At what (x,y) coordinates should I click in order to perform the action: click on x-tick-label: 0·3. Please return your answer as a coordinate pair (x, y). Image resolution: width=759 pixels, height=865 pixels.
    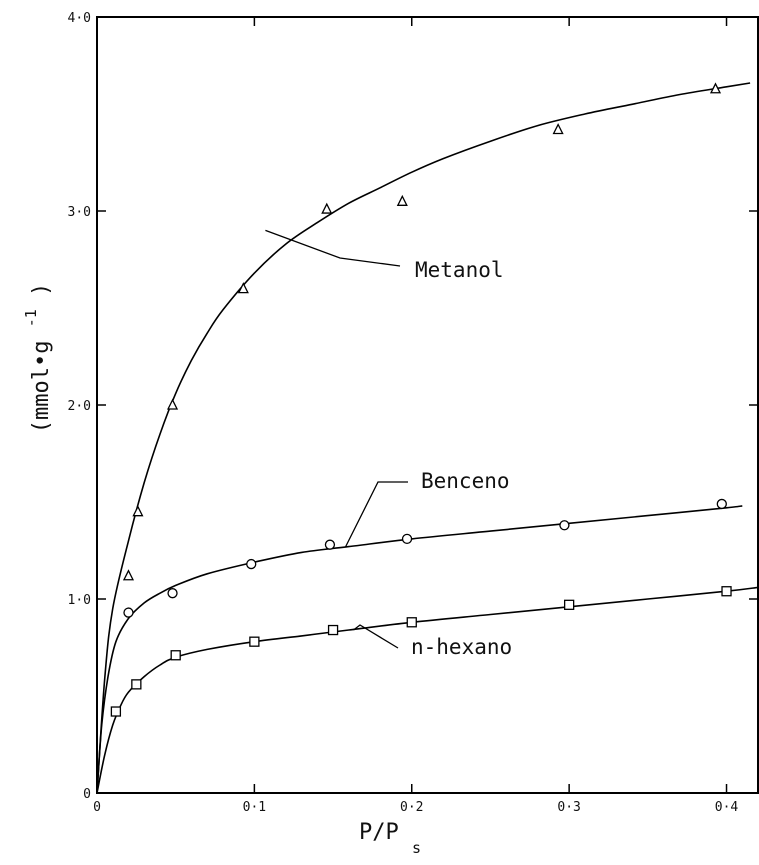
    Looking at the image, I should click on (568, 807).